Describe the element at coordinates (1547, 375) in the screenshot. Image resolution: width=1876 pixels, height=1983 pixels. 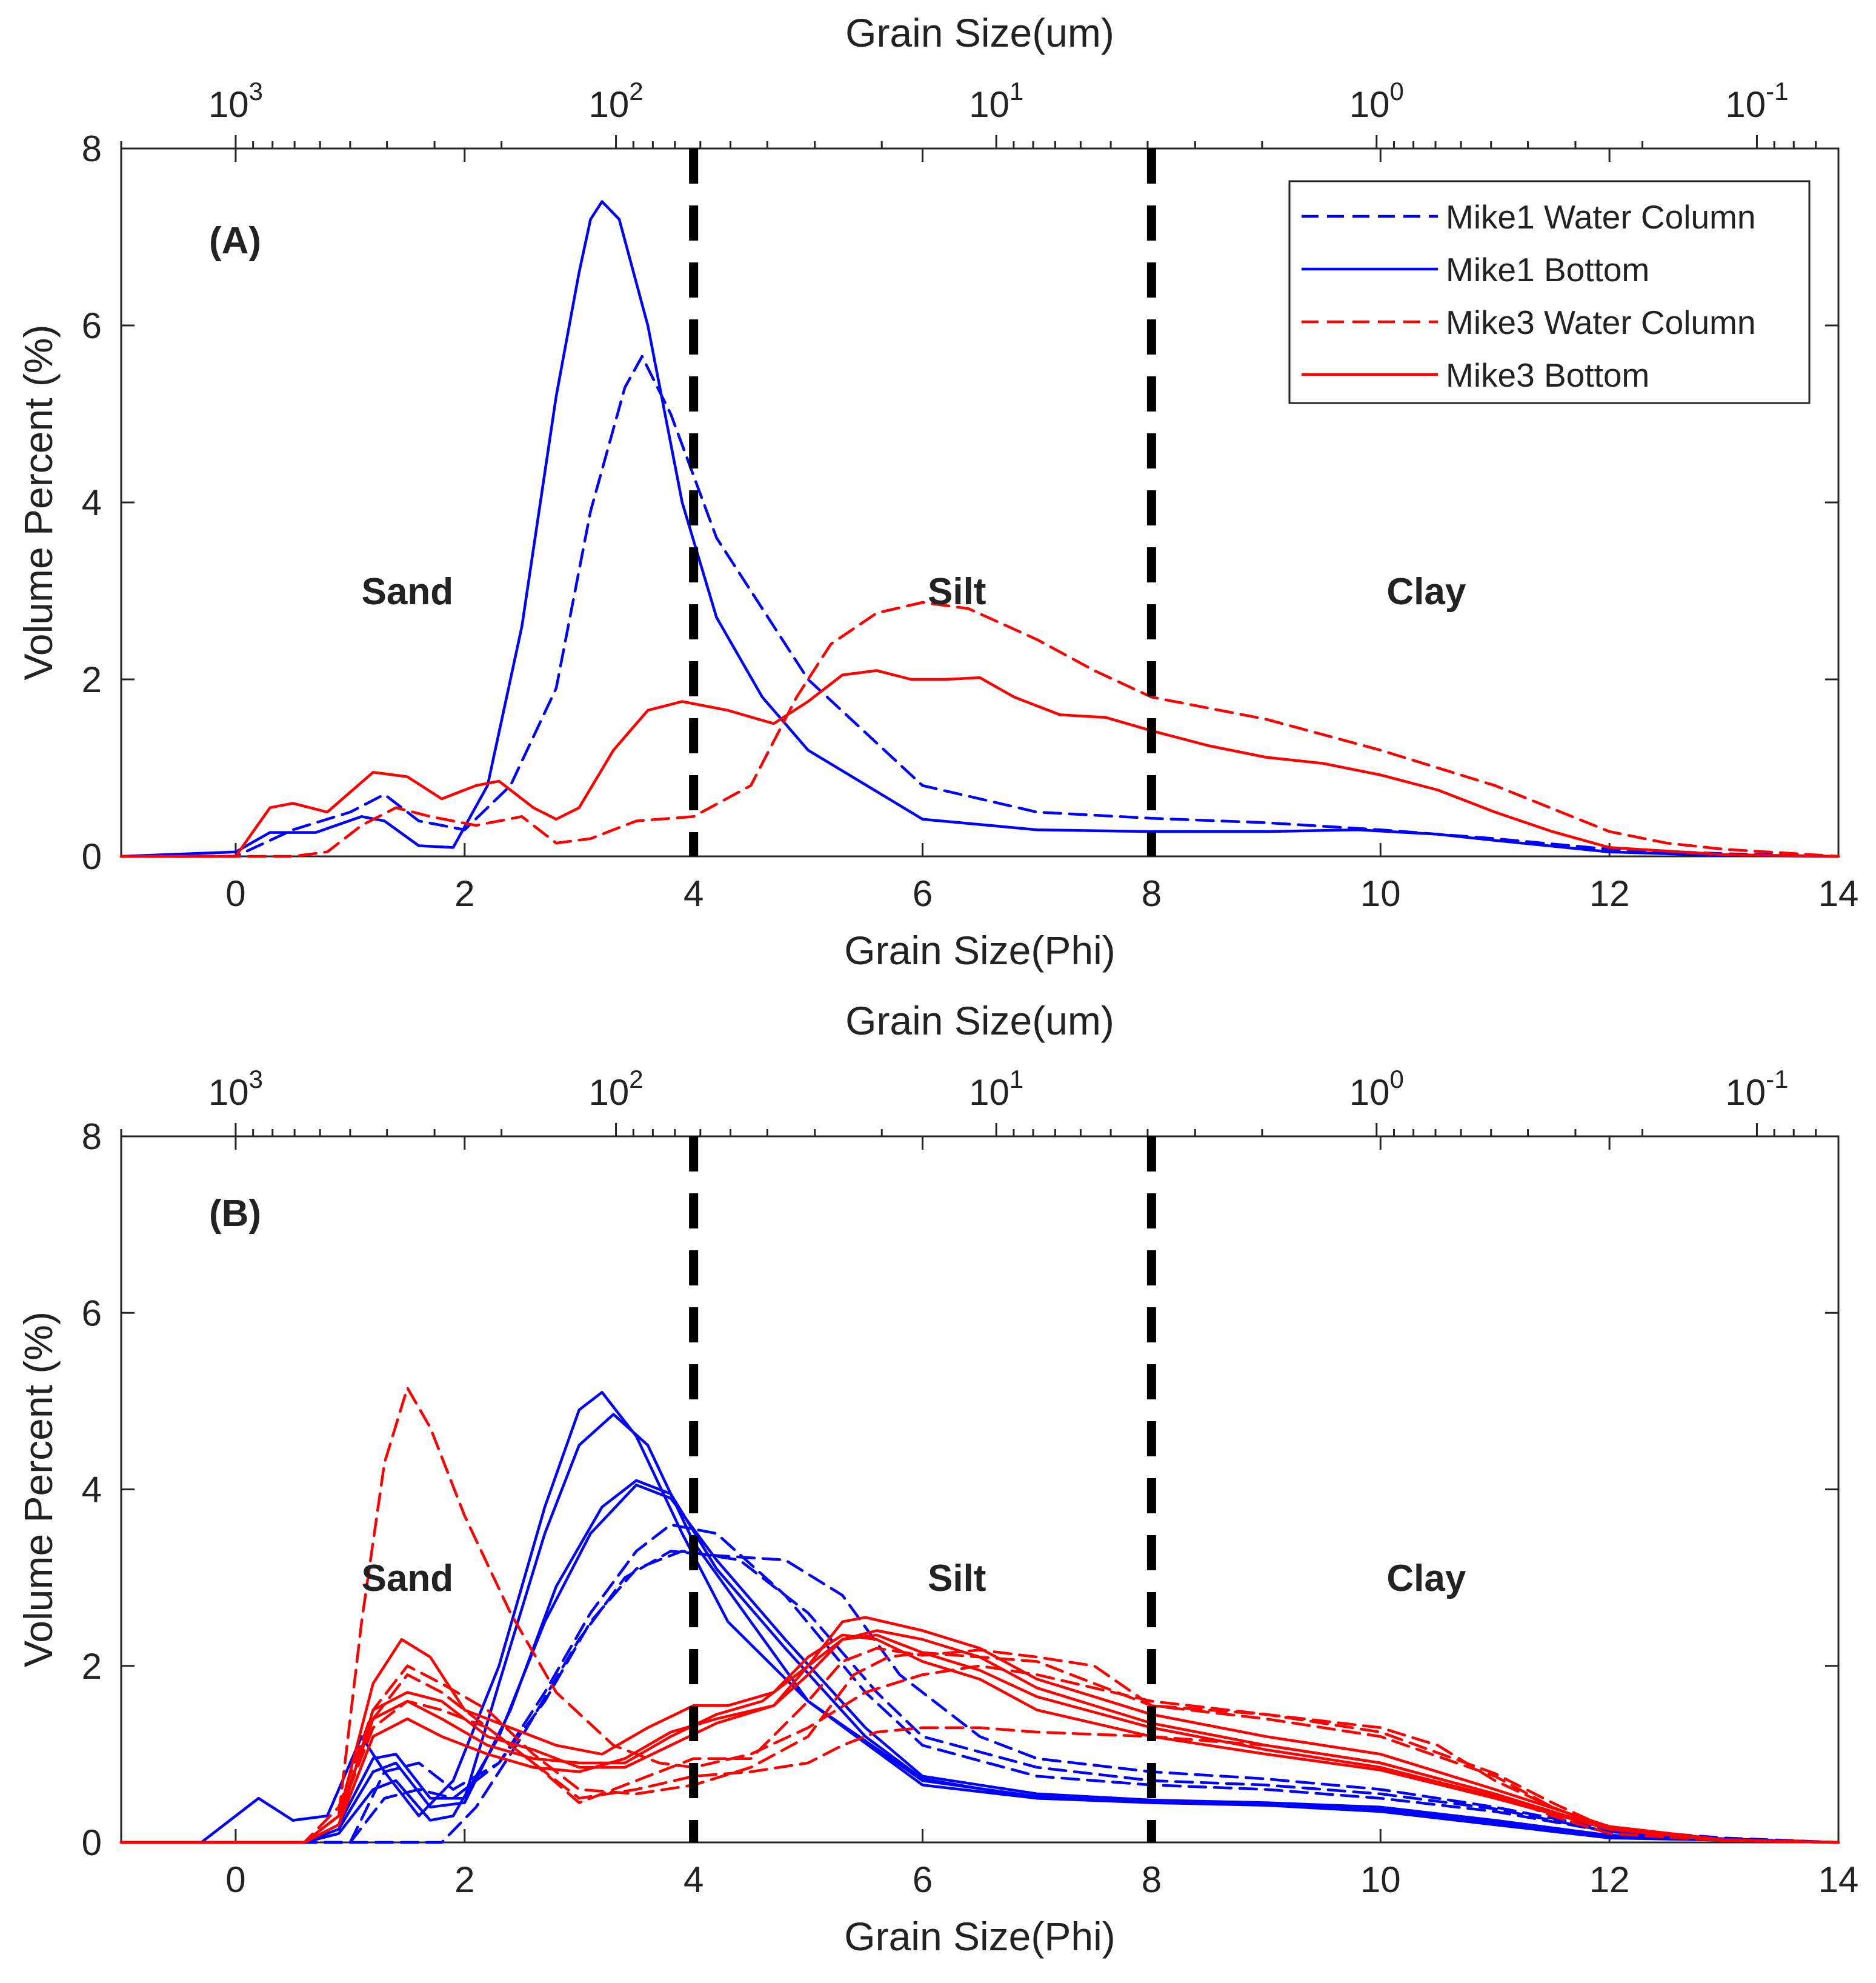
I see `legend-label: Mike3 Bottom` at that location.